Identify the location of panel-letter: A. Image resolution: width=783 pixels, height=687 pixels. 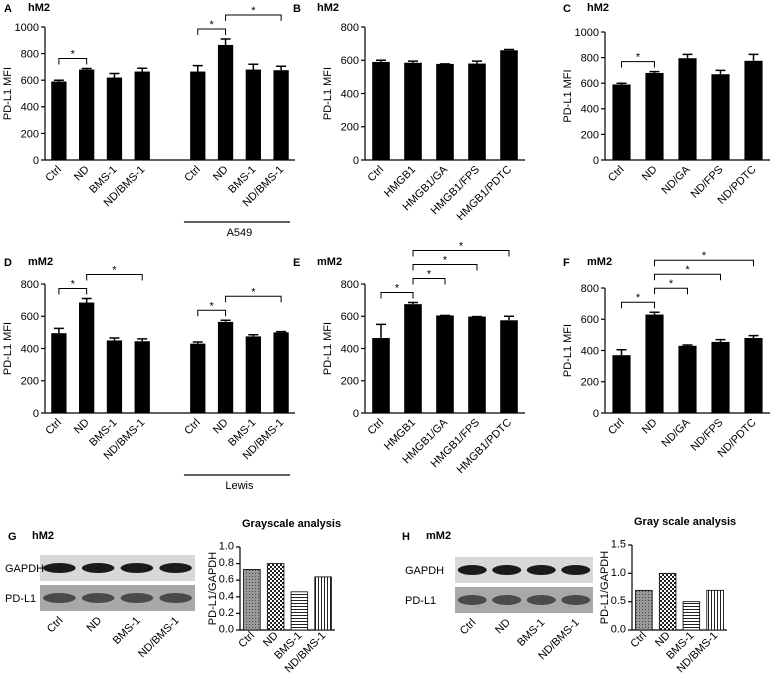
(8, 9).